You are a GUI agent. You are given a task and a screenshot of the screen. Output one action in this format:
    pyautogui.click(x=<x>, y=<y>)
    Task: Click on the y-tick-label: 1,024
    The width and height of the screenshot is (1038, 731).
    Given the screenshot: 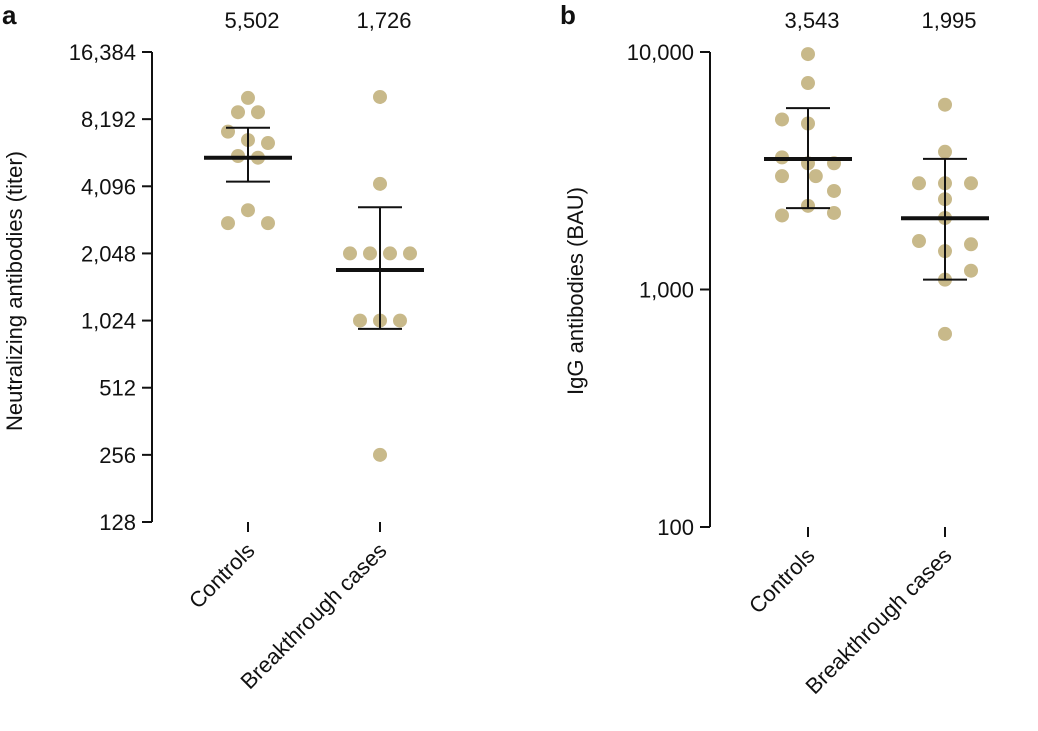 What is the action you would take?
    pyautogui.click(x=108, y=321)
    